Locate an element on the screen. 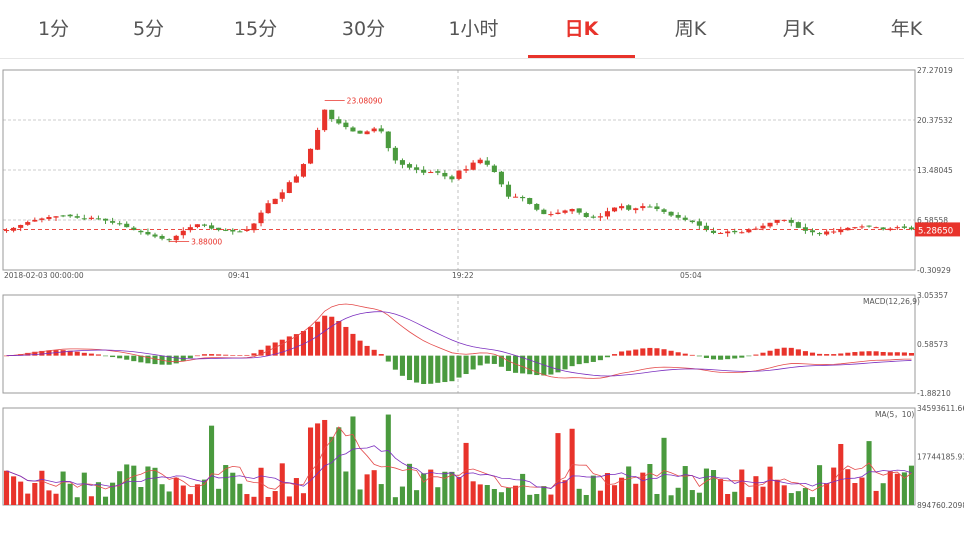 This screenshot has height=538, width=964. period-tab-bar: 1分 5分 15分 30分 1小时 日K 周K 月K 年K is located at coordinates (482, 29).